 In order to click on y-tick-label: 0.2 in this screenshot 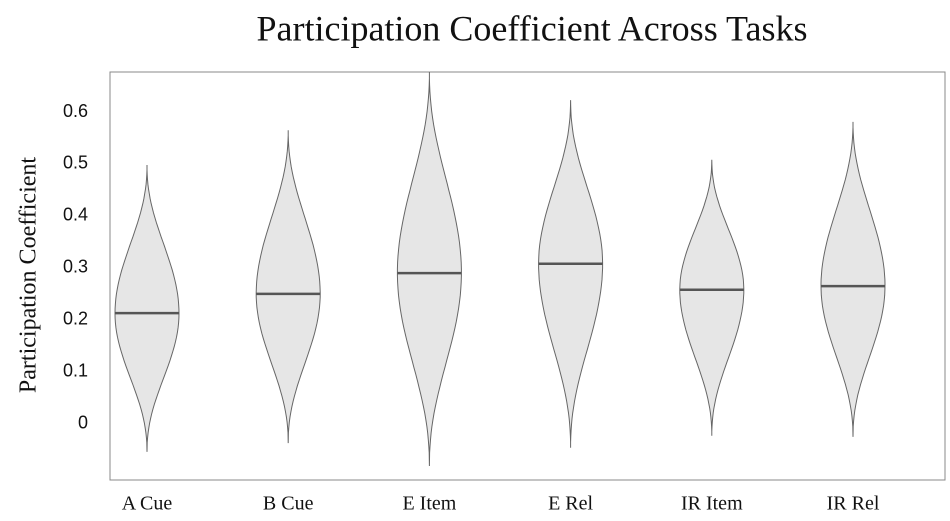, I will do `click(75, 319)`.